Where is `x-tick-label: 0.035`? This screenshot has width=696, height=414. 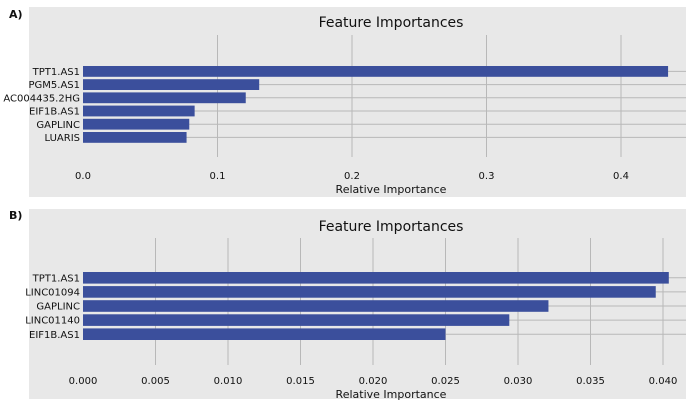 x-tick-label: 0.035 is located at coordinates (590, 381).